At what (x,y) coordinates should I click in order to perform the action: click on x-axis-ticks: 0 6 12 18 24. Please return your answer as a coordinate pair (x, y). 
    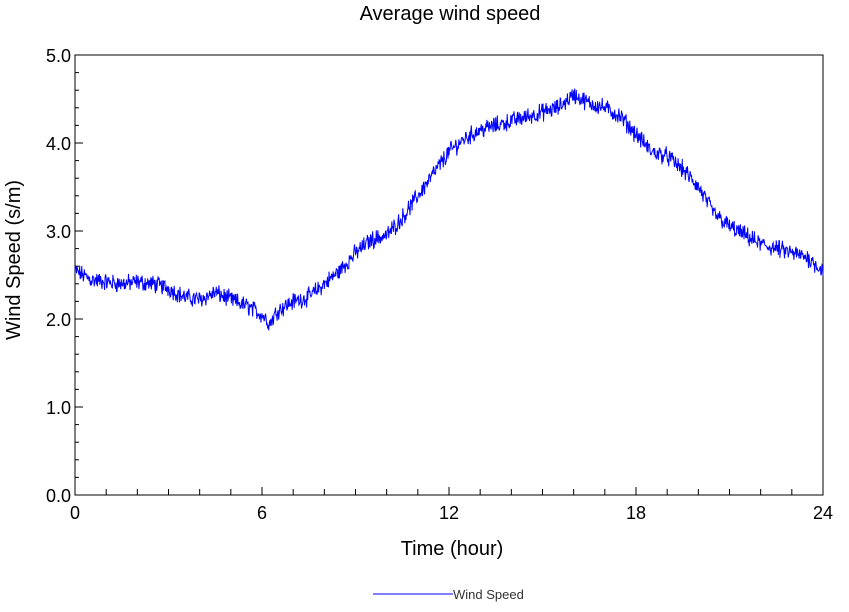
    Looking at the image, I should click on (451, 505).